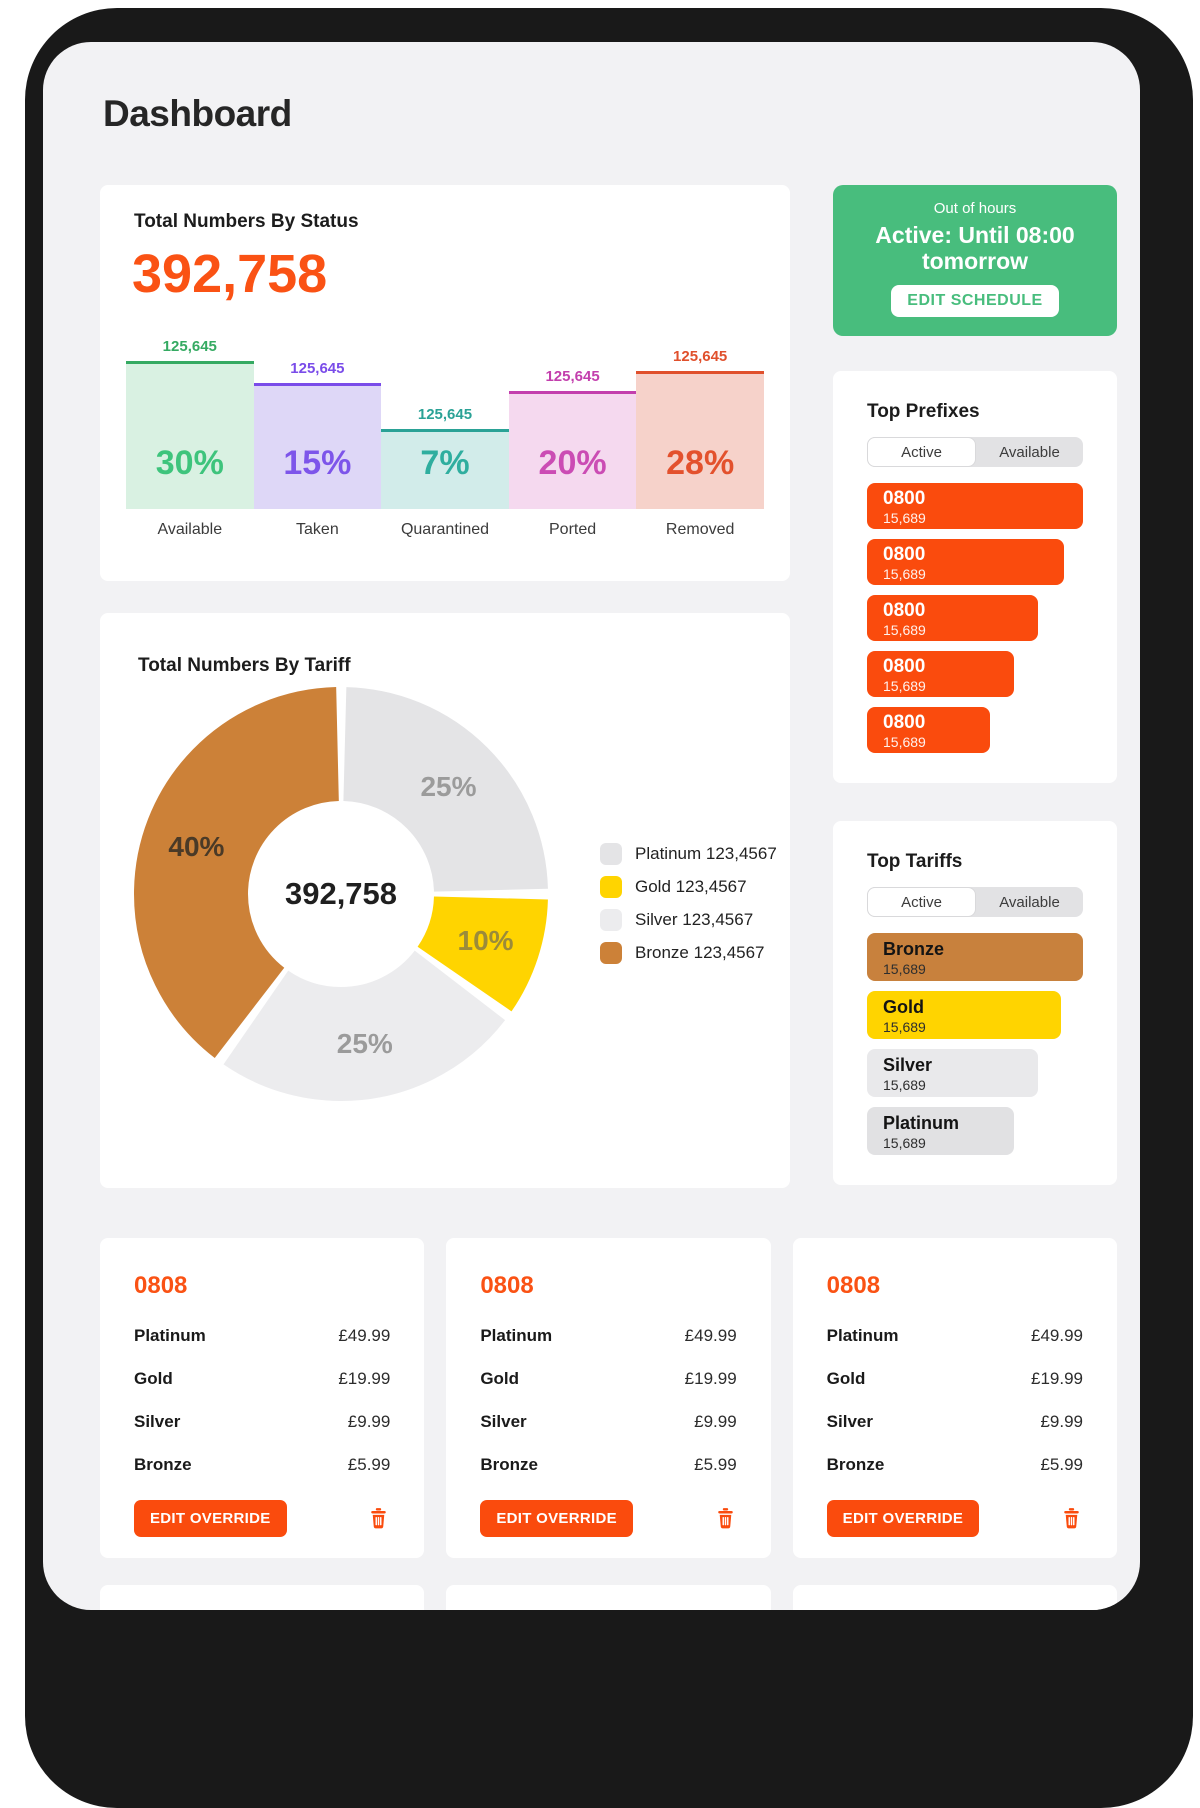  I want to click on status-bar-column: 125,645 28%, so click(700, 428).